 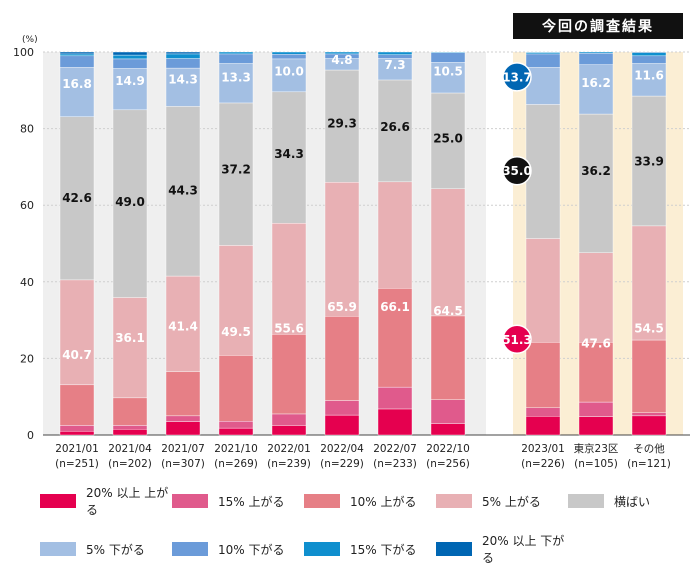 What do you see at coordinates (130, 202) in the screenshot?
I see `data-label: 49.0` at bounding box center [130, 202].